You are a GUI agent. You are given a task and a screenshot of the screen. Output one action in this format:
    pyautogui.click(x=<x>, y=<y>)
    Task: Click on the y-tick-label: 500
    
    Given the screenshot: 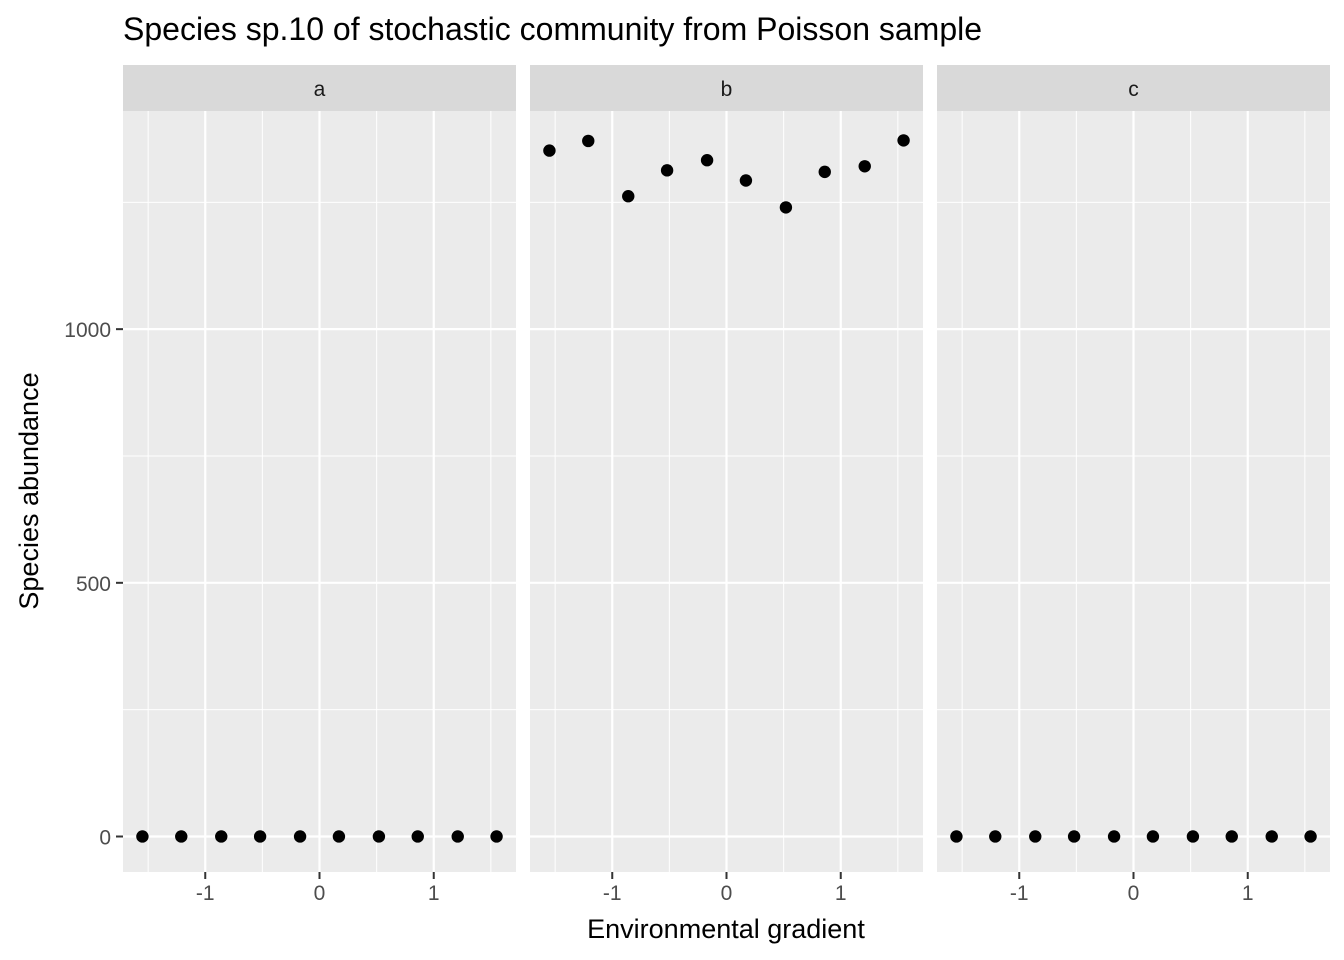 What is the action you would take?
    pyautogui.click(x=93, y=584)
    